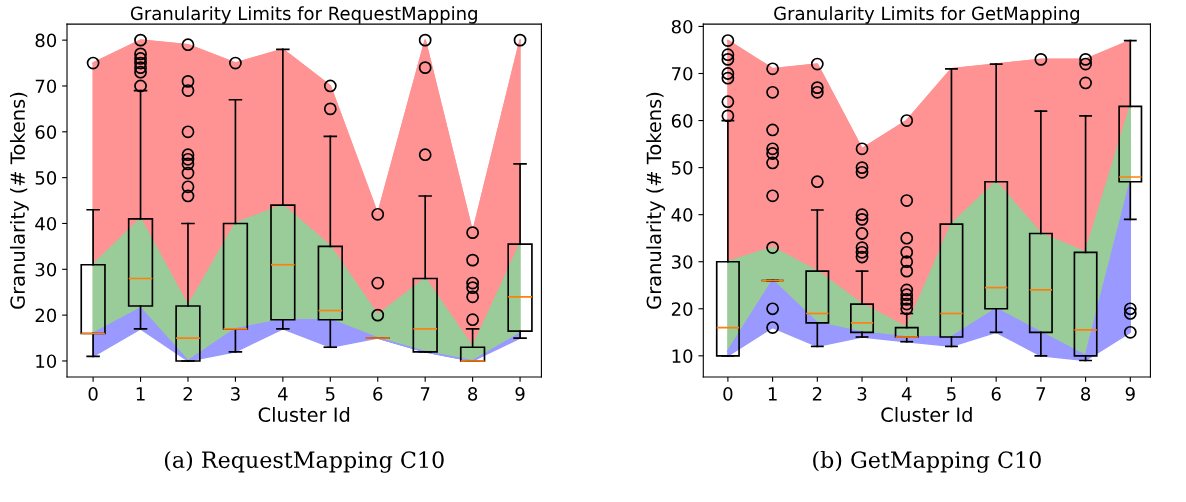 The width and height of the screenshot is (1186, 502). I want to click on chart-title: Granularity Limits for GetMapping, so click(926, 15).